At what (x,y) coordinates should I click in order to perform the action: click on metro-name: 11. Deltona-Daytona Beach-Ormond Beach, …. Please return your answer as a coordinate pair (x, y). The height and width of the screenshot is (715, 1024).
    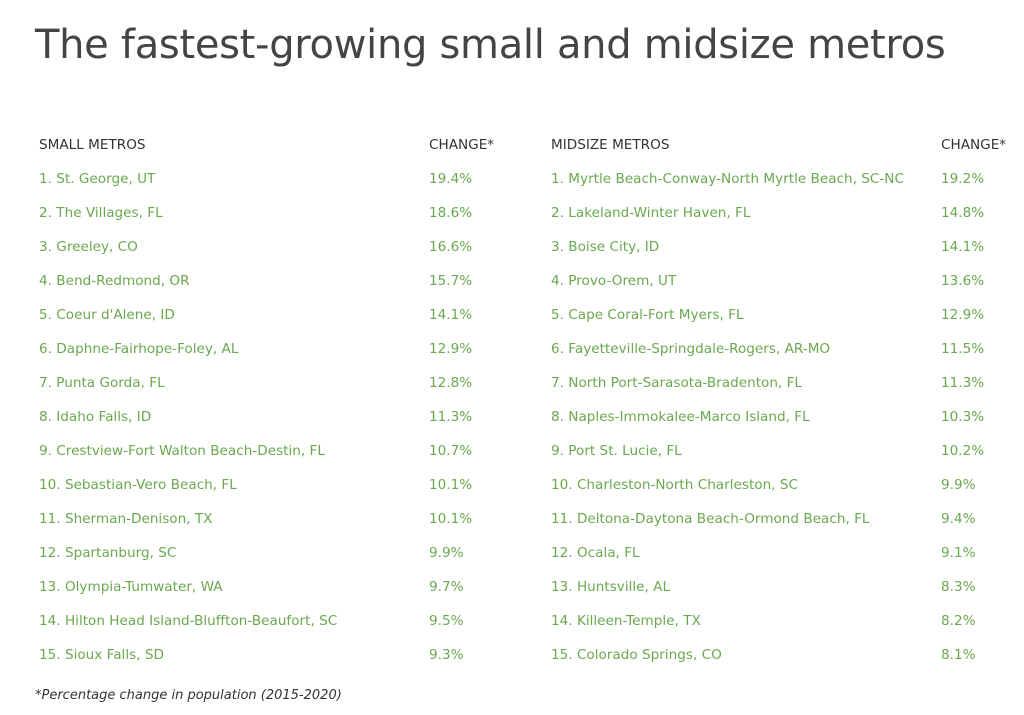
    Looking at the image, I should click on (710, 519).